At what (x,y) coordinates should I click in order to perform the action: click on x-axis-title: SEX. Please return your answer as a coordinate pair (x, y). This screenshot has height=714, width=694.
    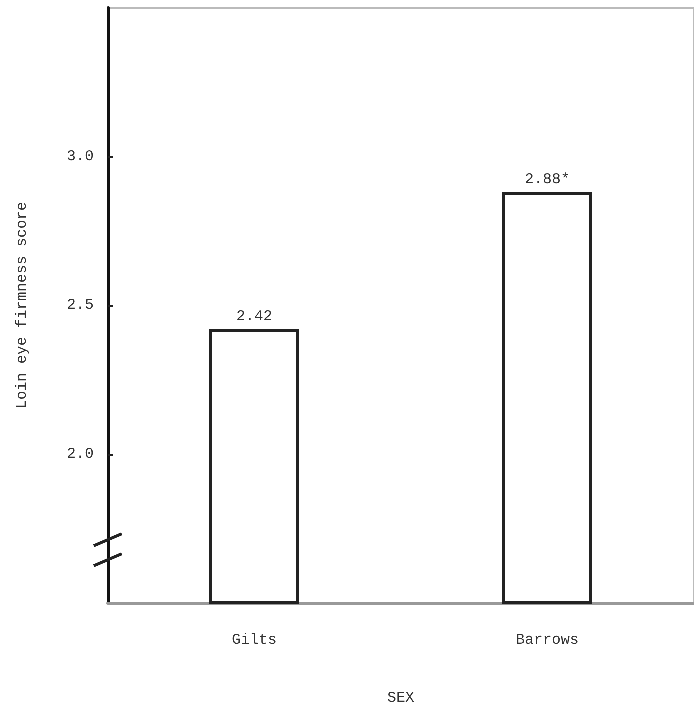
    Looking at the image, I should click on (401, 698).